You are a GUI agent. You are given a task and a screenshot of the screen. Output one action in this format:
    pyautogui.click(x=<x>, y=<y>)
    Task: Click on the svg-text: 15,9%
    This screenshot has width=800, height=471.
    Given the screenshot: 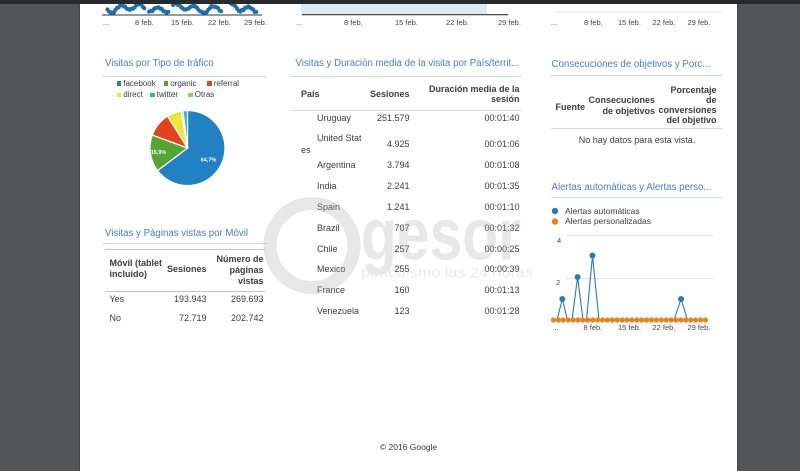 What is the action you would take?
    pyautogui.click(x=159, y=153)
    